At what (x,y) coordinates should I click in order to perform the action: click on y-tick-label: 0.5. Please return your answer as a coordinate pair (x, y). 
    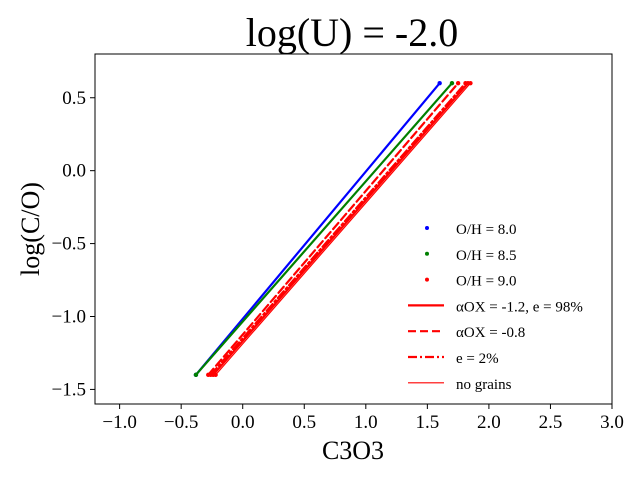
    Looking at the image, I should click on (74, 98).